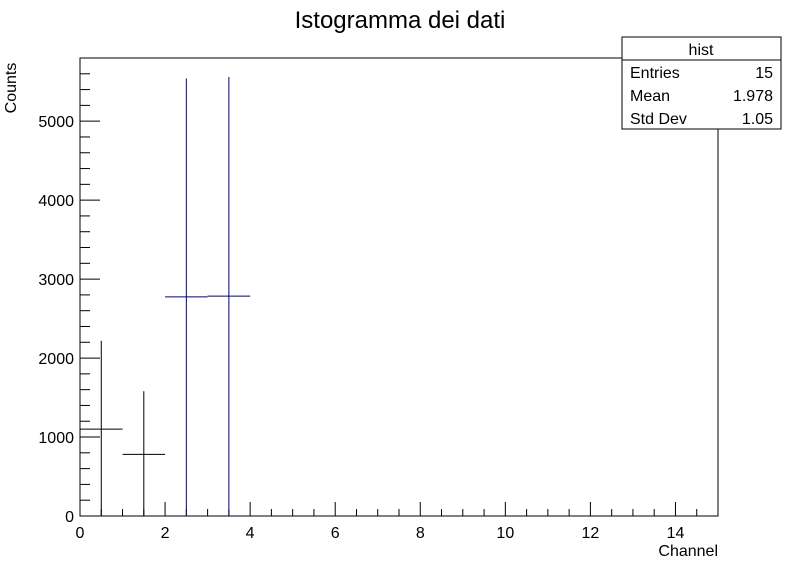 Image resolution: width=798 pixels, height=574 pixels. Describe the element at coordinates (56, 201) in the screenshot. I see `y-tick-label: 4000` at that location.